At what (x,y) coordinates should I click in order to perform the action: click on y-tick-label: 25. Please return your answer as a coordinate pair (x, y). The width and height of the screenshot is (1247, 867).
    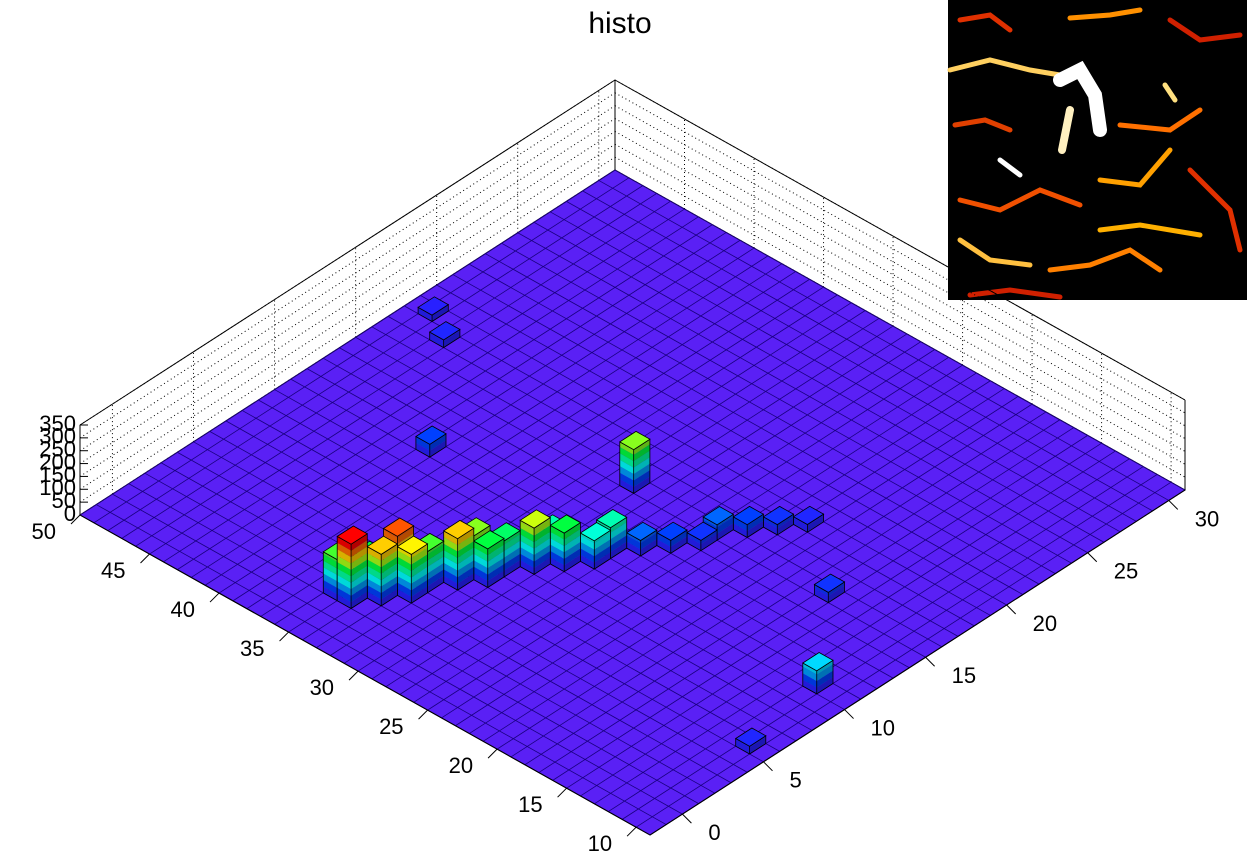
    Looking at the image, I should click on (1126, 571).